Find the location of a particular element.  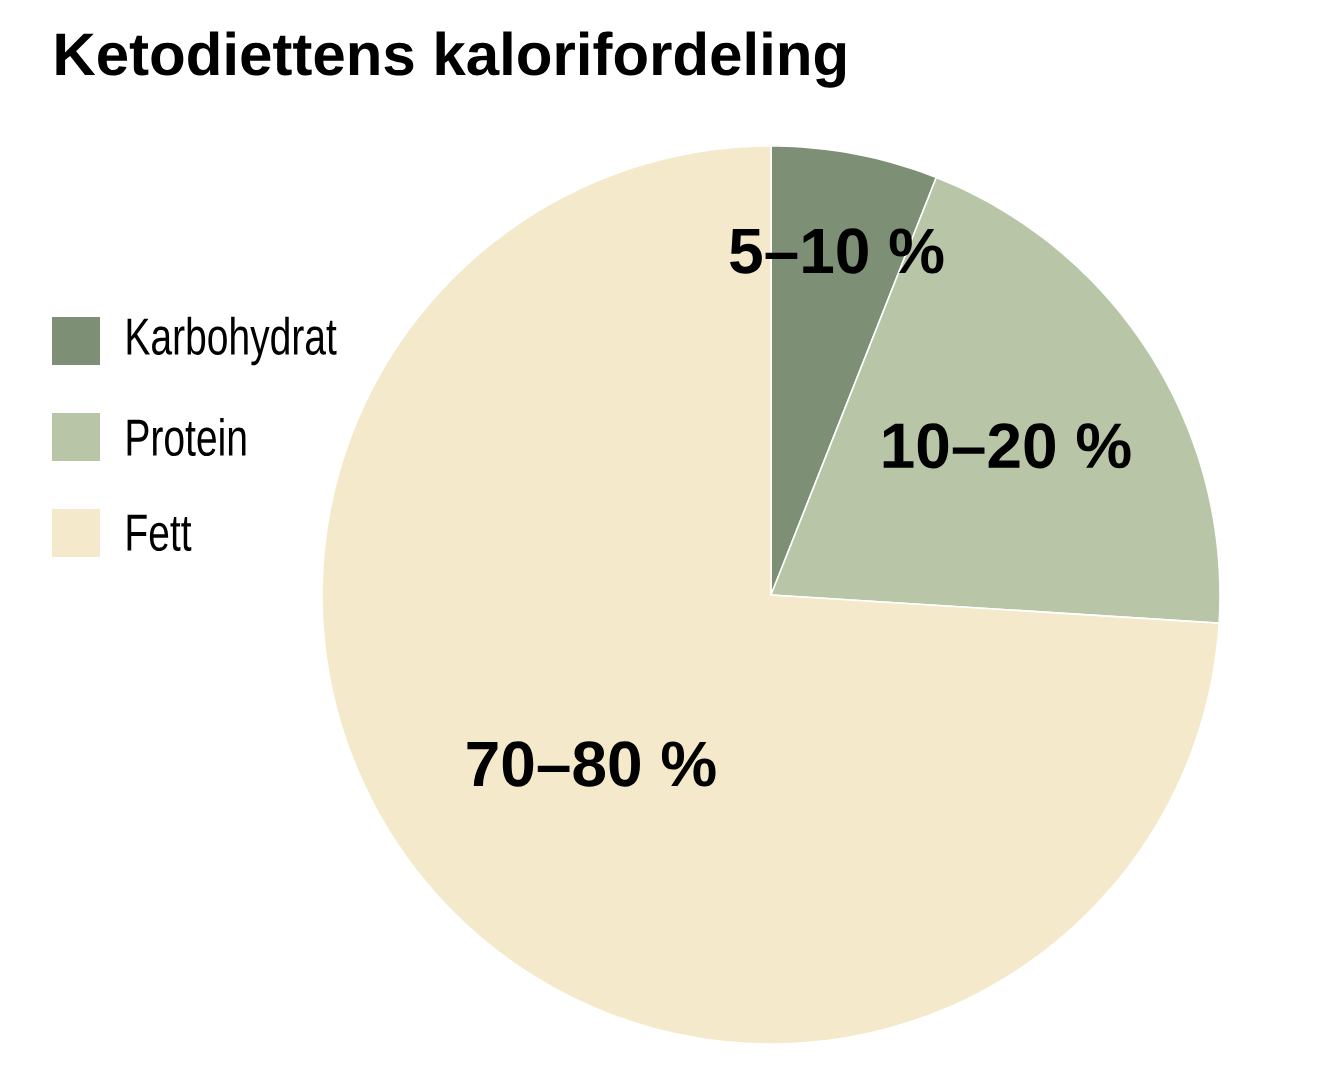

text: 10–20 % is located at coordinates (1007, 446).